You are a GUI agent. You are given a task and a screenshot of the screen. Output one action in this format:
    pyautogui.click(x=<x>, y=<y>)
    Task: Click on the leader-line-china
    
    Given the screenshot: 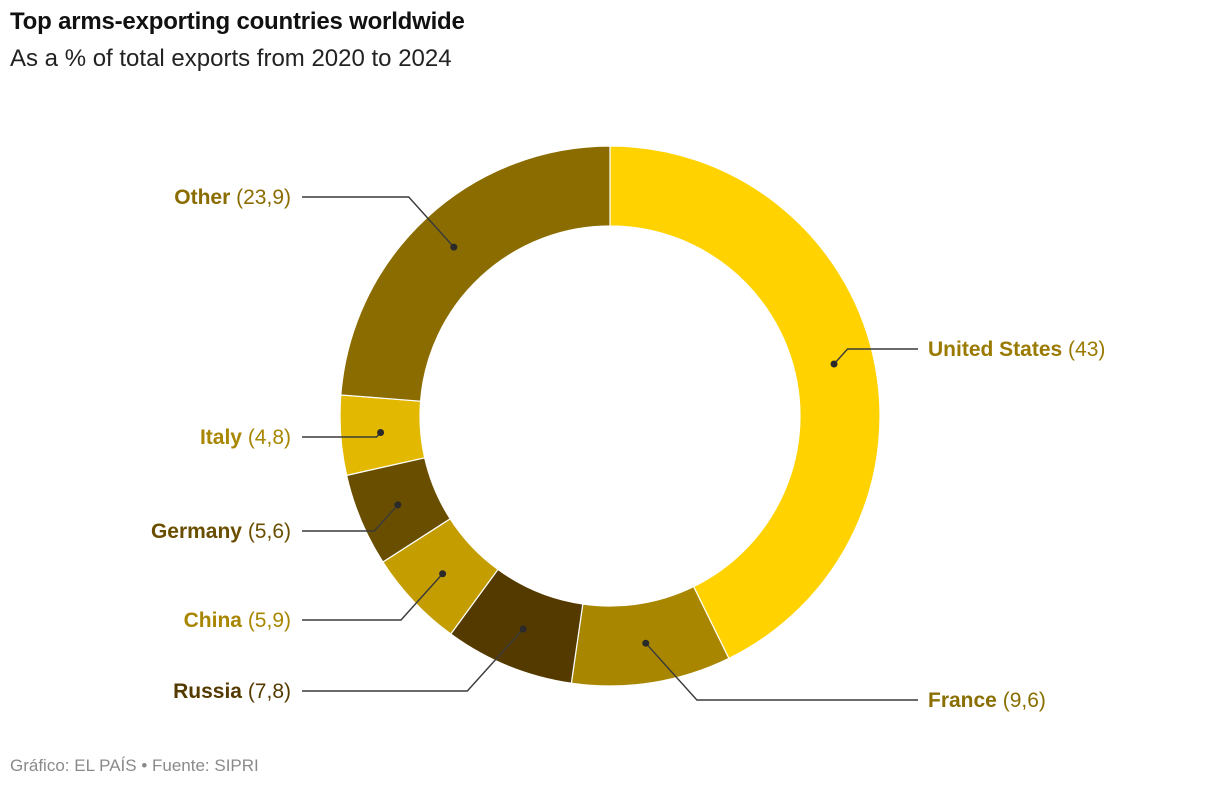 What is the action you would take?
    pyautogui.click(x=373, y=597)
    